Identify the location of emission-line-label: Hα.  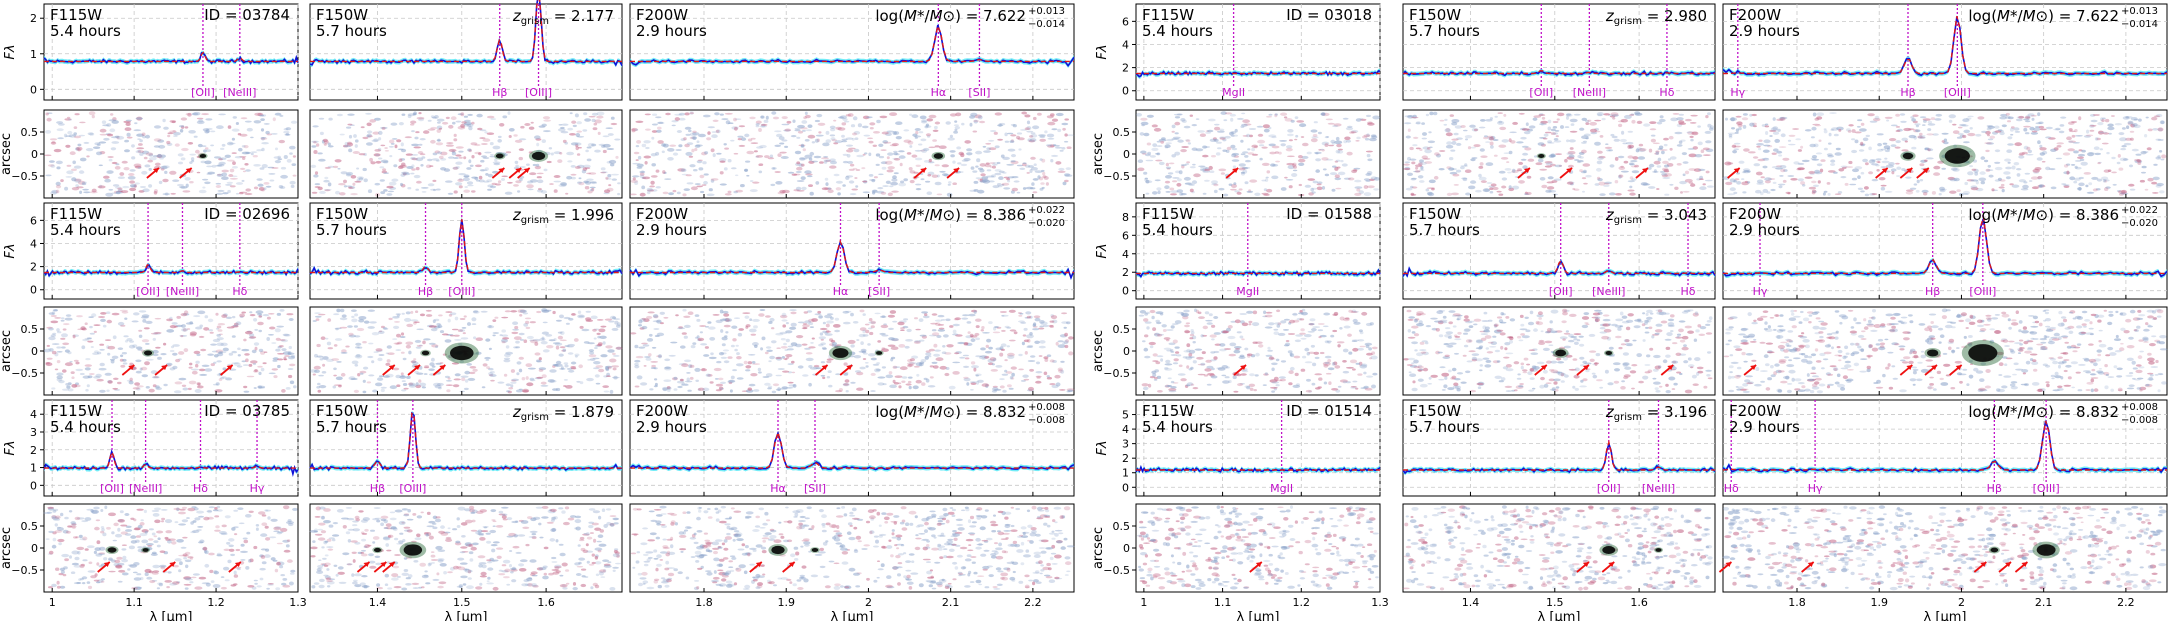
(778, 488).